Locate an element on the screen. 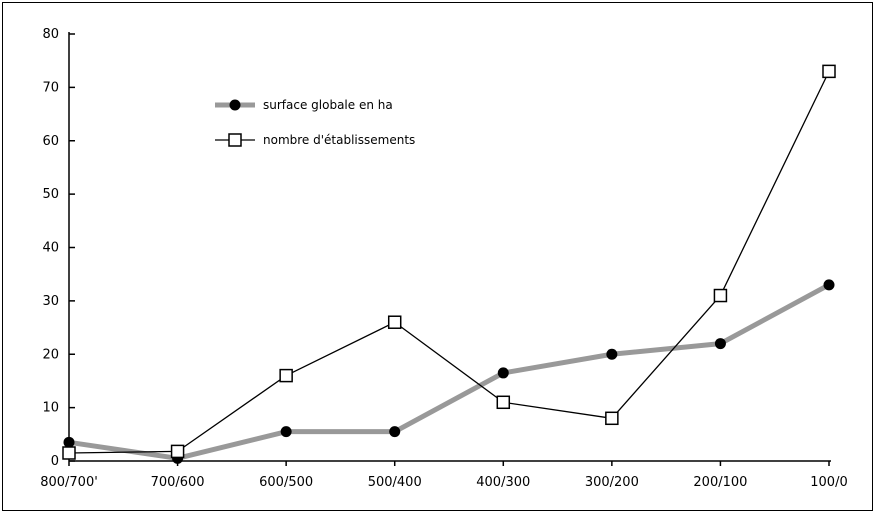  y-tick-label: 10 is located at coordinates (50, 408).